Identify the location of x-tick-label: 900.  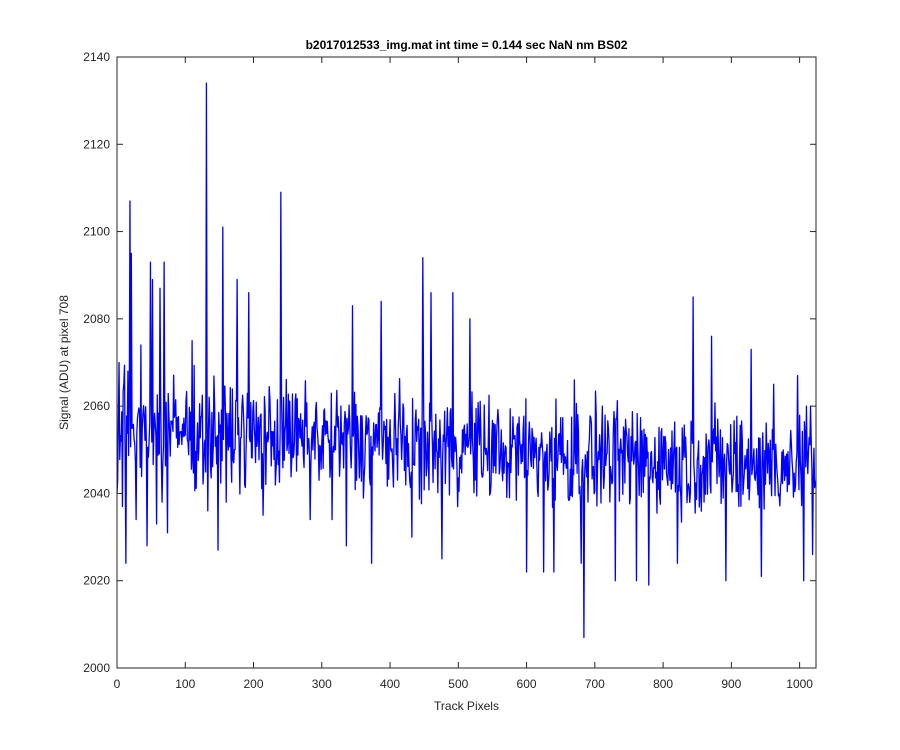
(731, 684).